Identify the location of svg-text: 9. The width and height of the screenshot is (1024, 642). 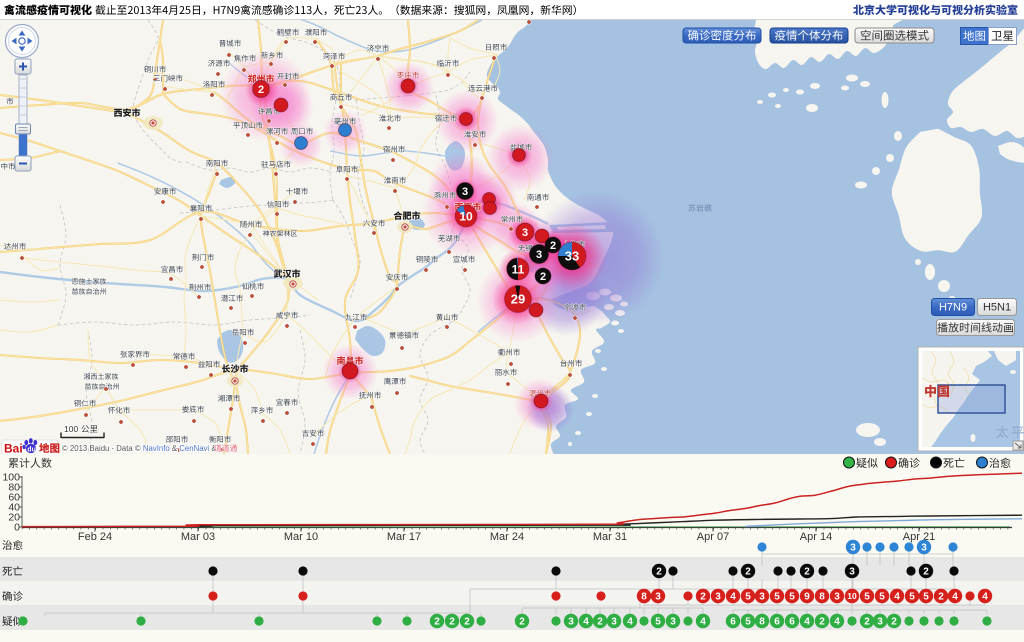
(807, 597).